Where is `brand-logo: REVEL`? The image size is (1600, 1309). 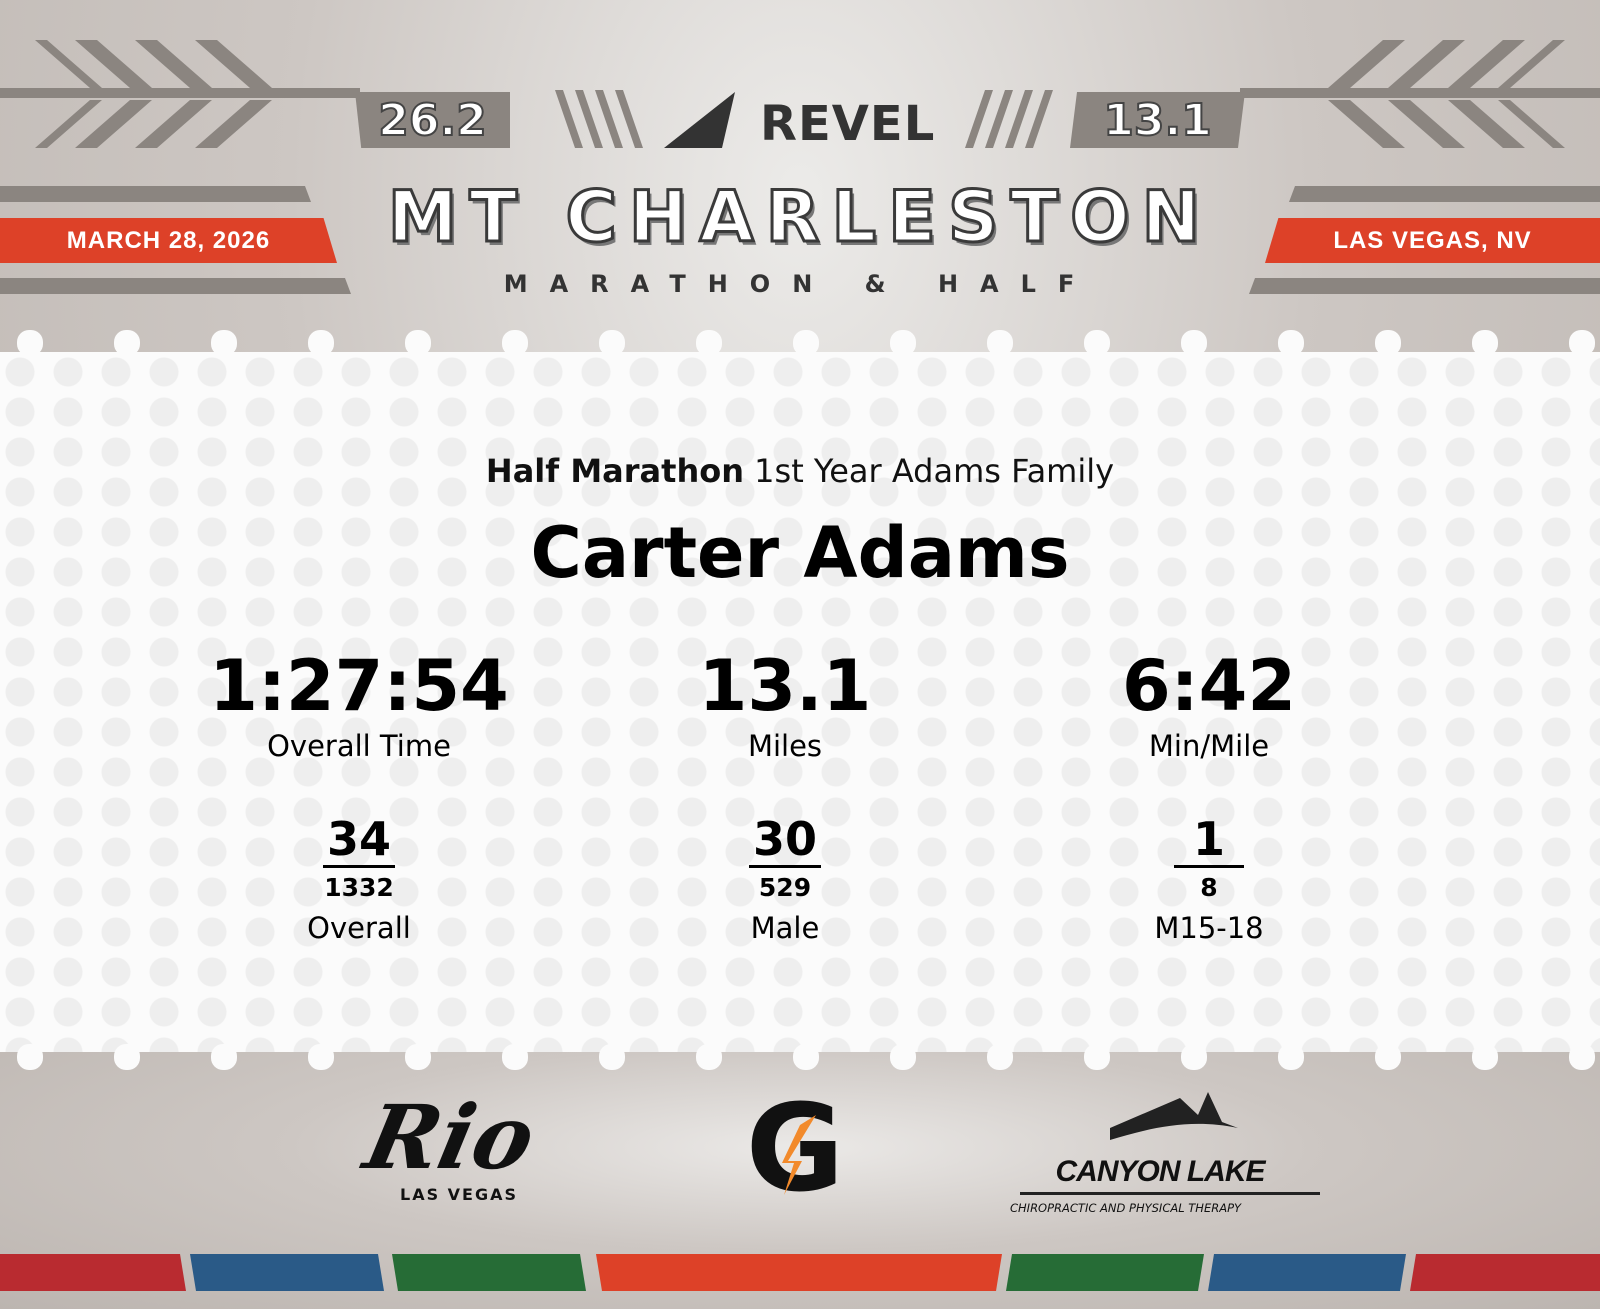 brand-logo: REVEL is located at coordinates (848, 124).